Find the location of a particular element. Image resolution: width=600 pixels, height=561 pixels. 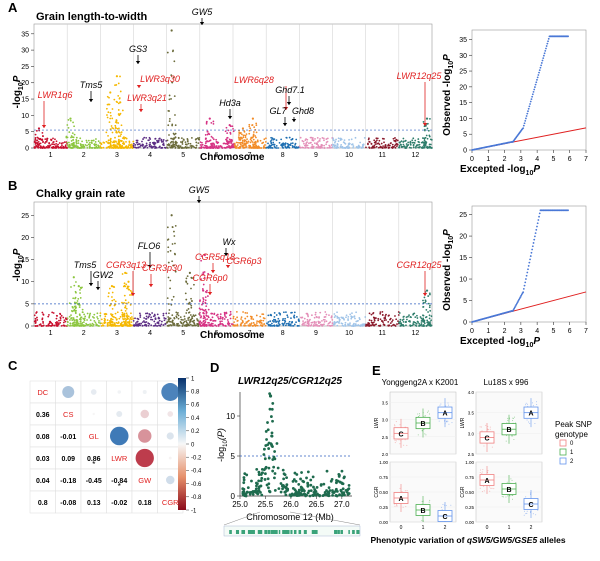

x-tick-label: 3 is located at coordinates (521, 159).